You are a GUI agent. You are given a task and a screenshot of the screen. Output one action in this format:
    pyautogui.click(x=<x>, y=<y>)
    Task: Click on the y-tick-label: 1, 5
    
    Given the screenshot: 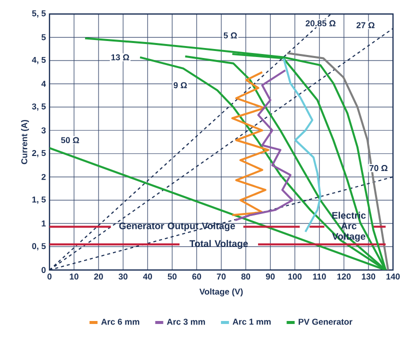 What is the action you would take?
    pyautogui.click(x=39, y=200)
    